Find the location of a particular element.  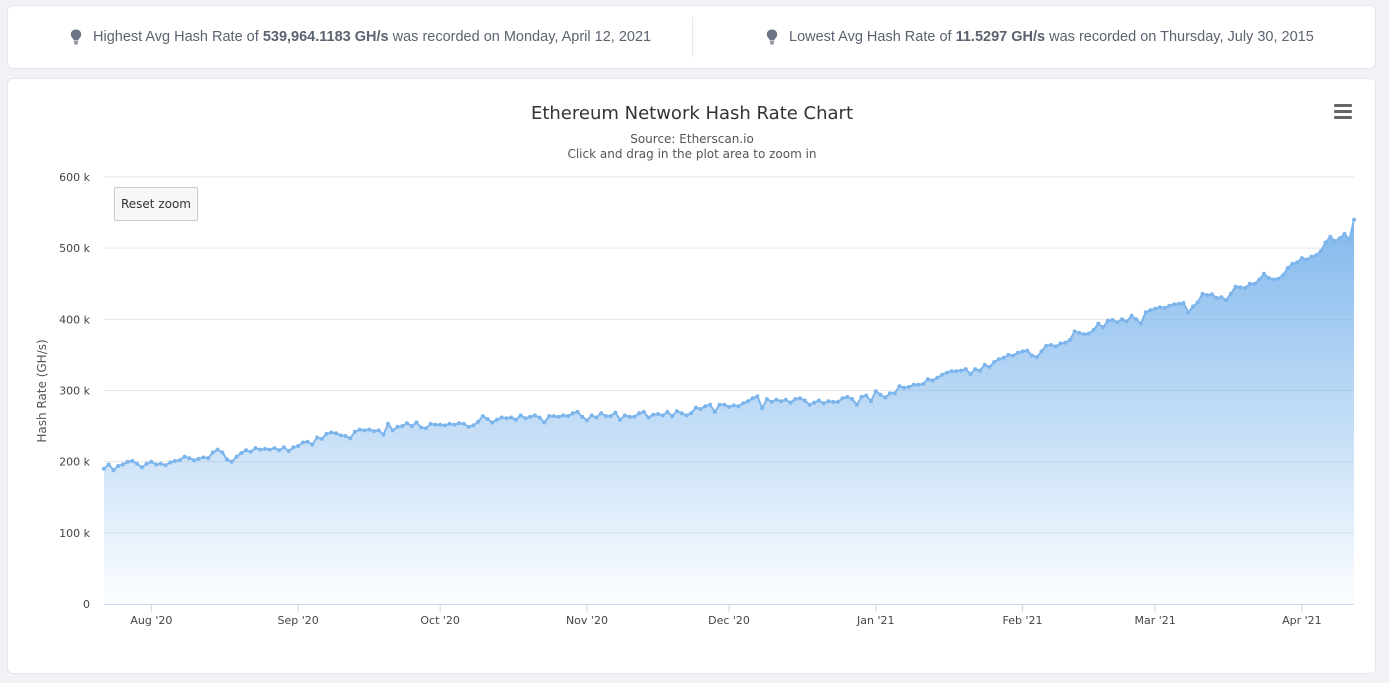

x-tick-label: Apr '21 is located at coordinates (1302, 620).